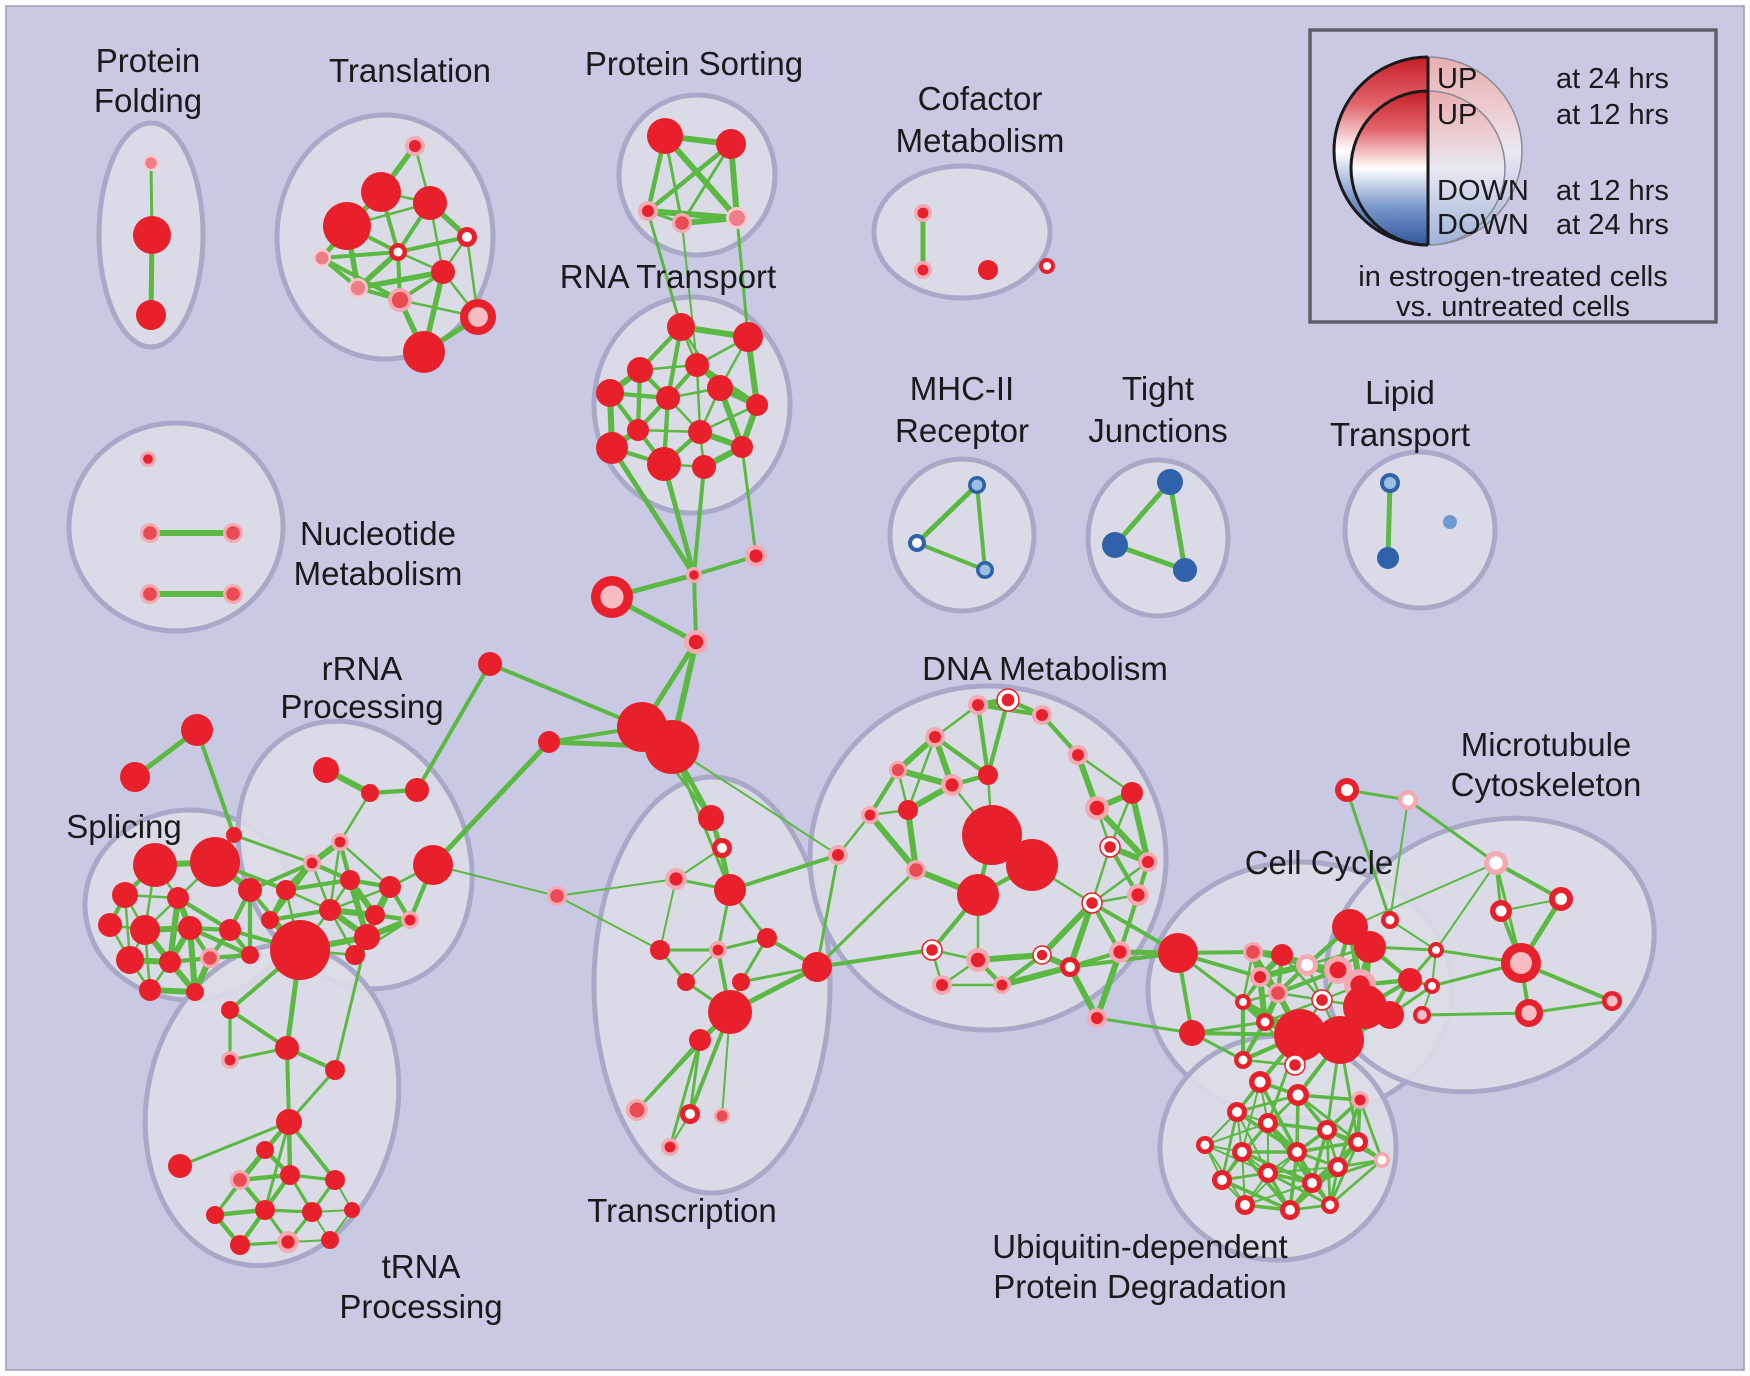 The image size is (1750, 1376). I want to click on legend-box, so click(1513, 176).